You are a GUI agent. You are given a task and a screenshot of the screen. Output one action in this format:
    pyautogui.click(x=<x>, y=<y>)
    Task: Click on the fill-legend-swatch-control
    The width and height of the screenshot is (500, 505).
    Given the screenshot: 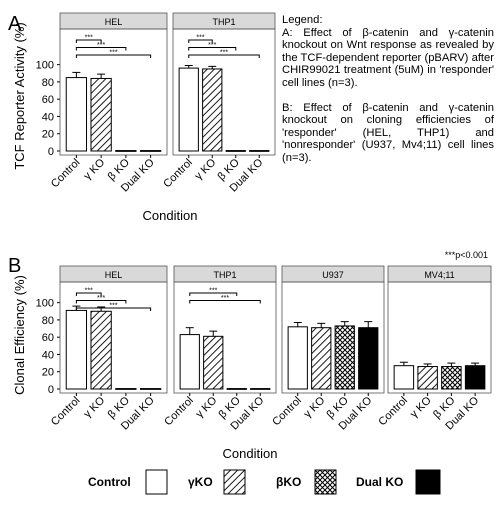 What is the action you would take?
    pyautogui.click(x=156, y=482)
    